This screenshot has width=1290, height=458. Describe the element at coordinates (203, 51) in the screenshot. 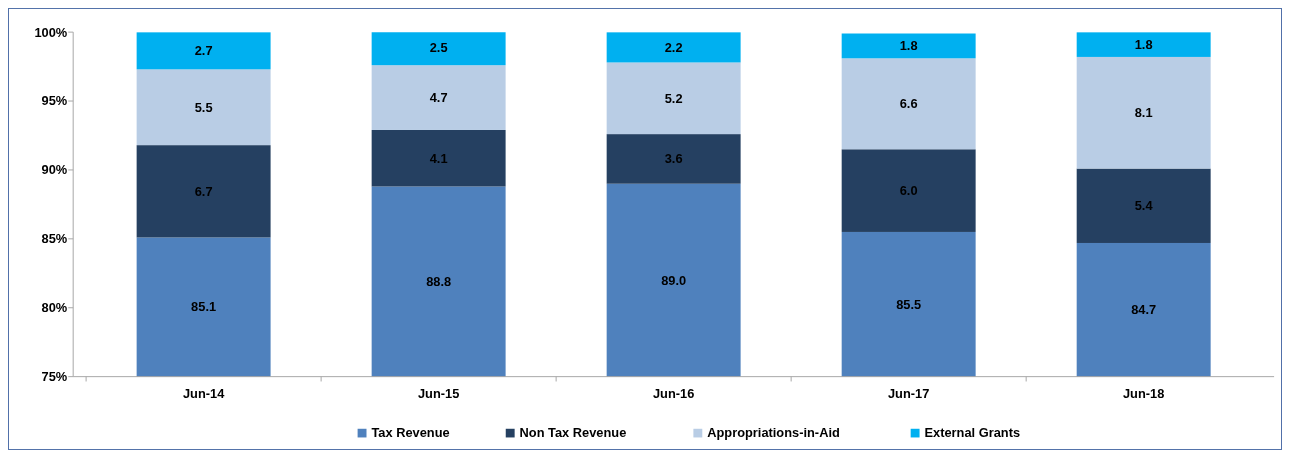

I see `data-label: 2.7` at that location.